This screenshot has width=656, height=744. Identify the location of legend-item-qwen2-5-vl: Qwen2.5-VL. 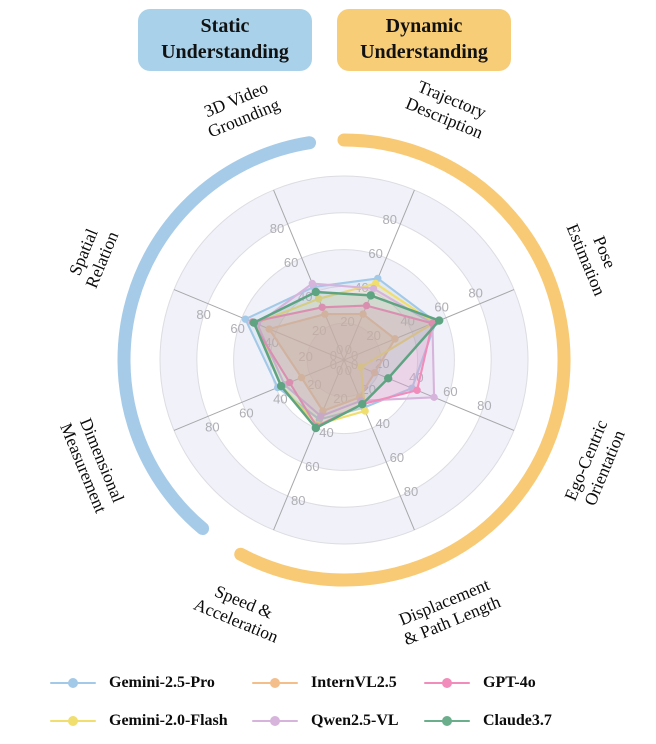
(325, 721).